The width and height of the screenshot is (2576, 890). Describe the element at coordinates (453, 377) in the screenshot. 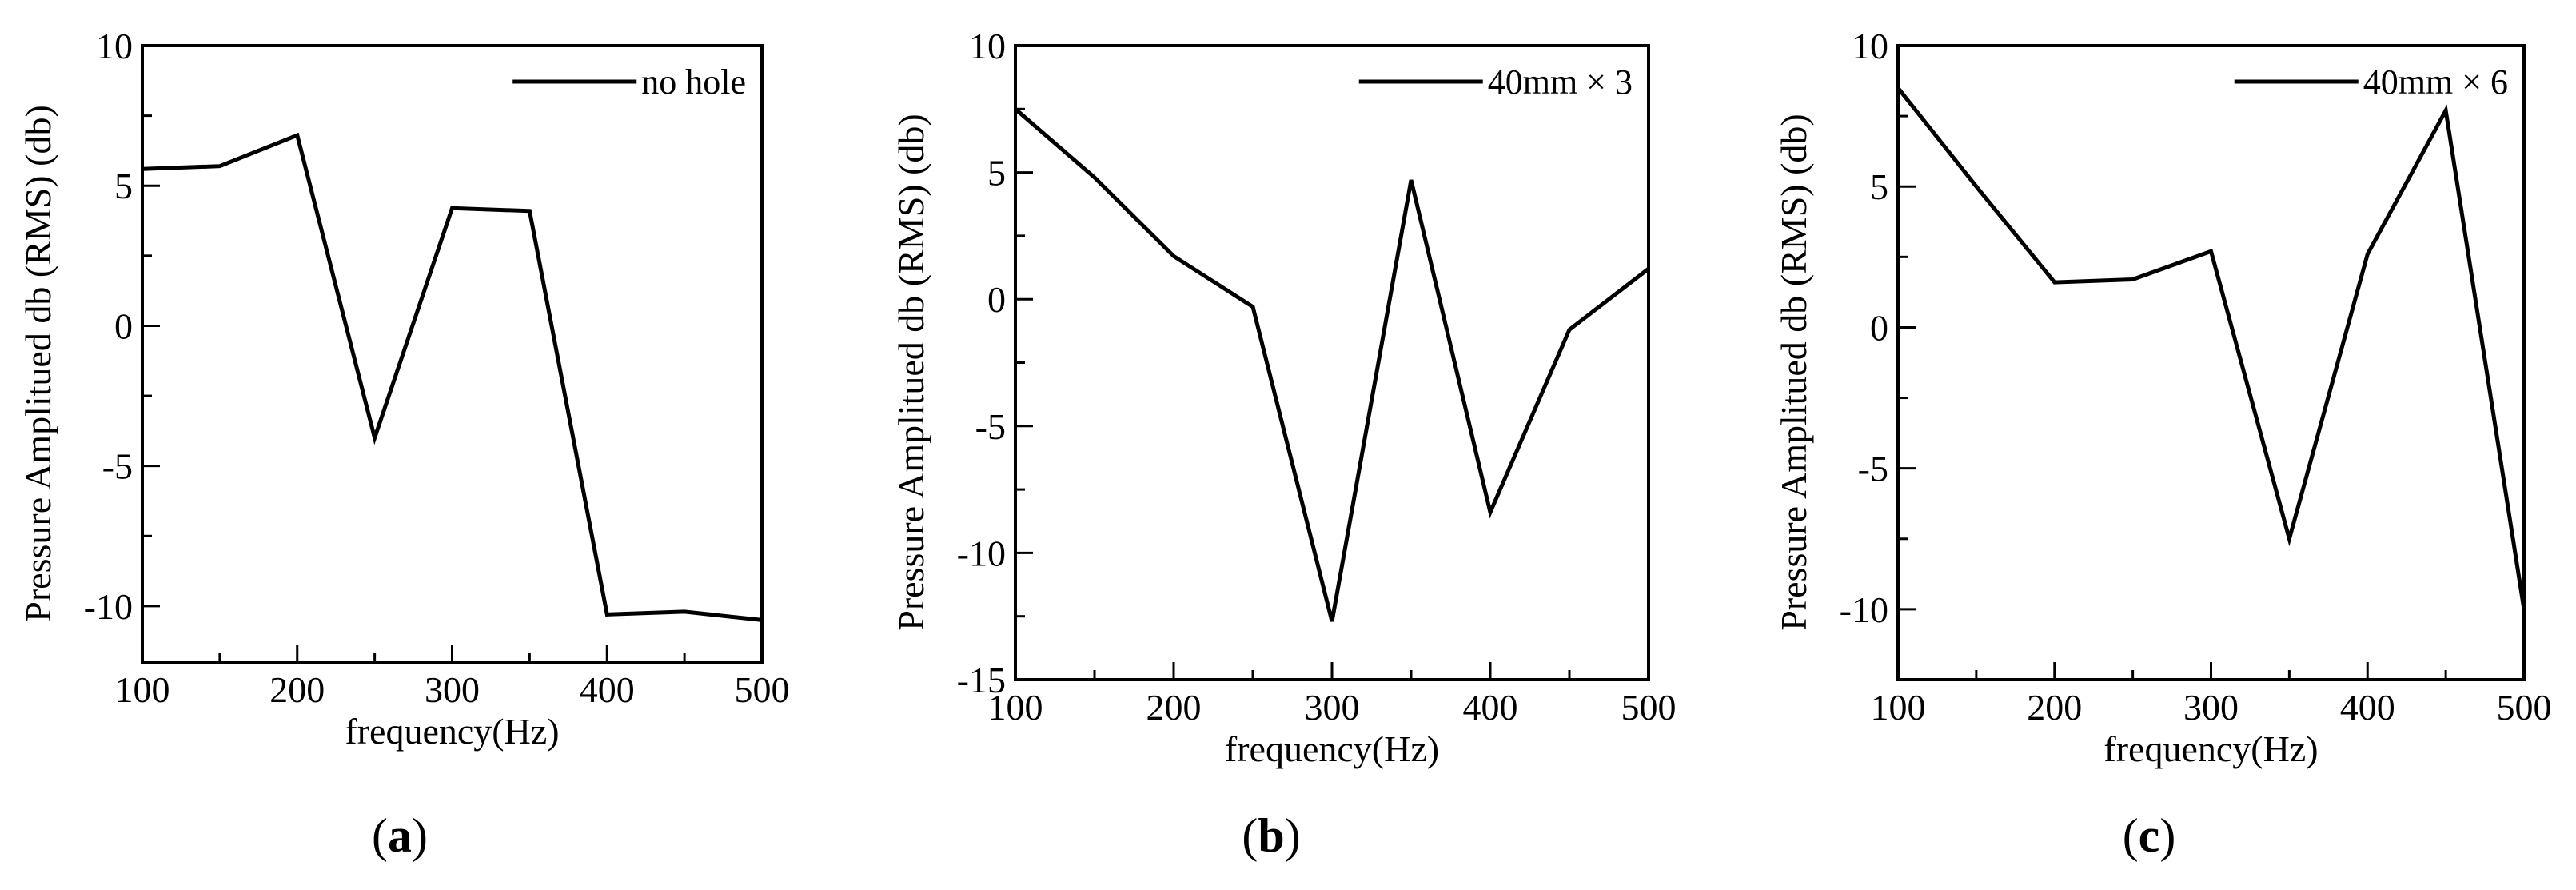

I see `series-line-a` at that location.